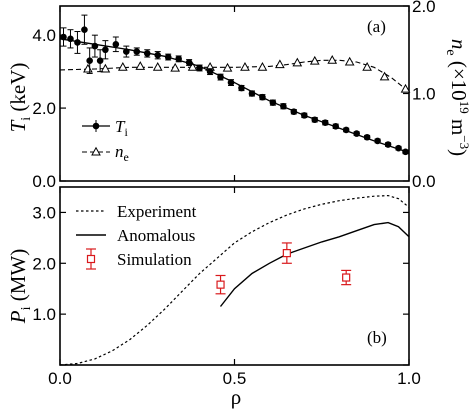  I want to click on left-ytick-label: 4.0, so click(44, 35).